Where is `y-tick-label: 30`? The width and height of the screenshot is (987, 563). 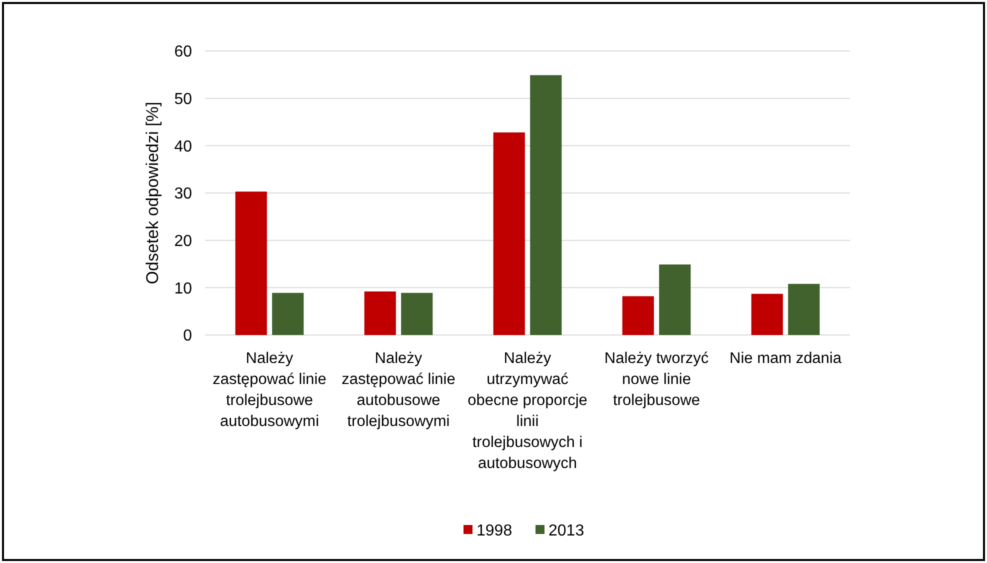
y-tick-label: 30 is located at coordinates (183, 194).